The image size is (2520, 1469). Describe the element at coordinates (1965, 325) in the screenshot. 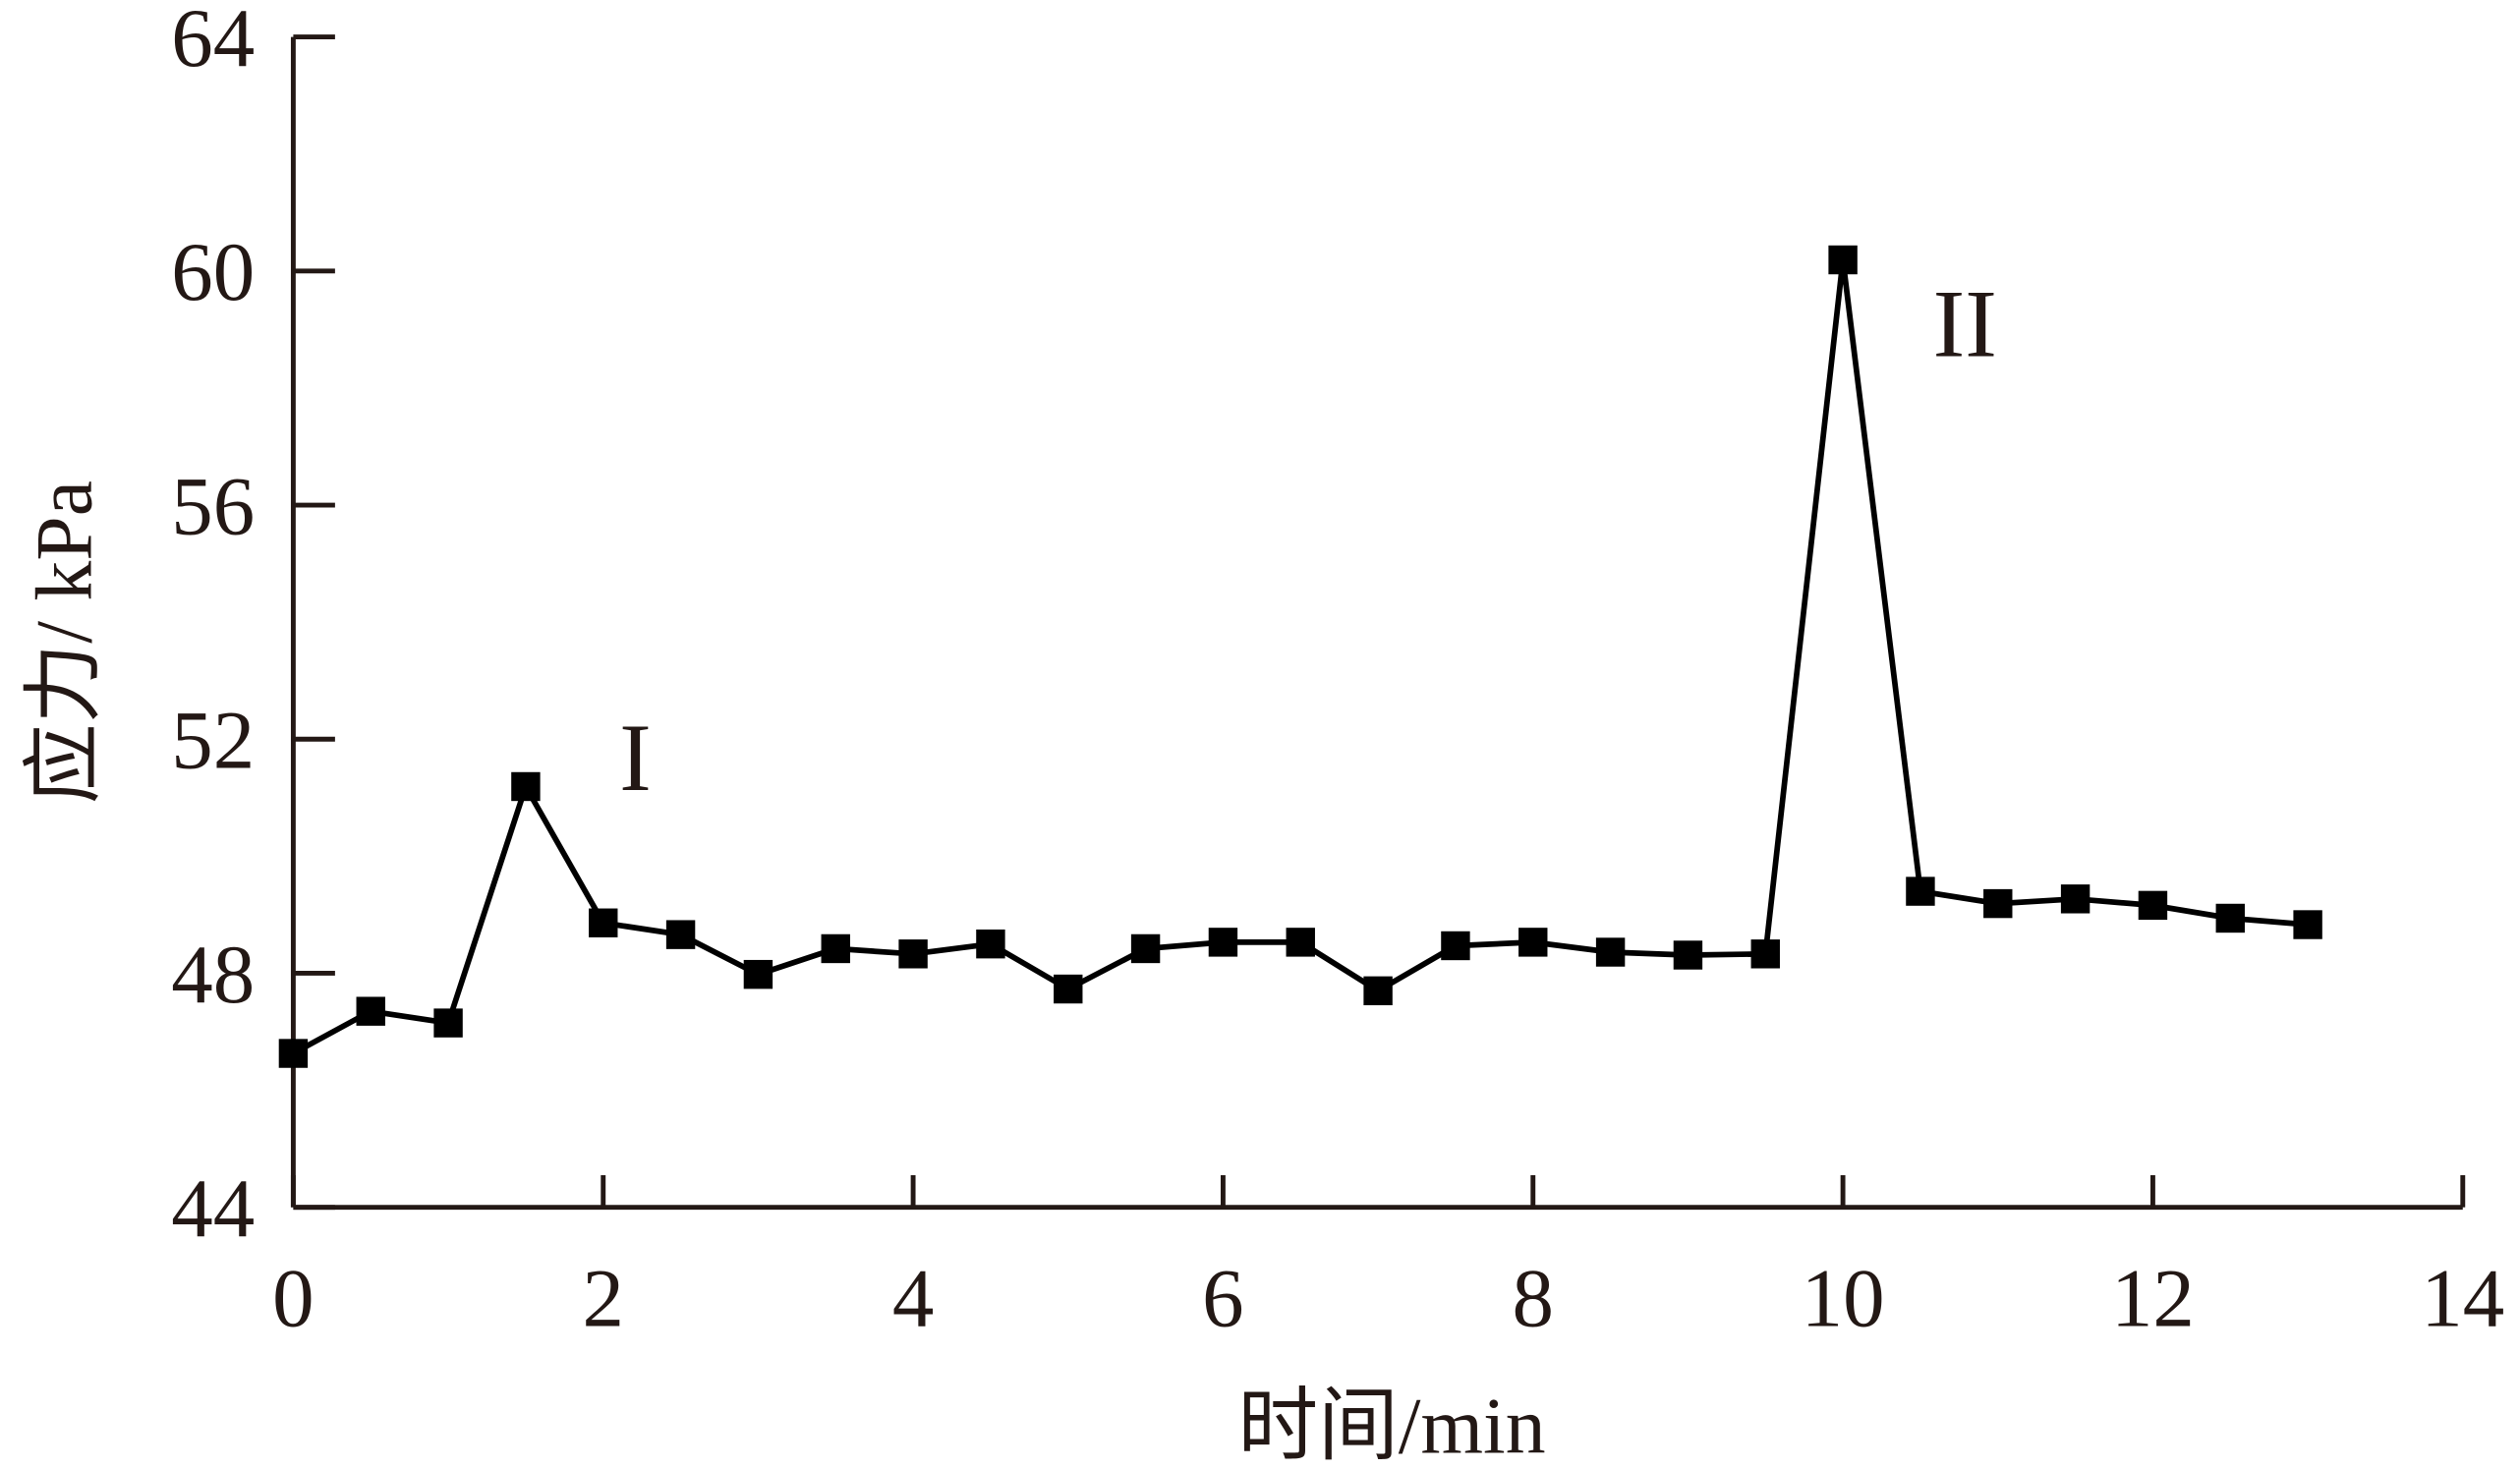

I see `annotation: II` at that location.